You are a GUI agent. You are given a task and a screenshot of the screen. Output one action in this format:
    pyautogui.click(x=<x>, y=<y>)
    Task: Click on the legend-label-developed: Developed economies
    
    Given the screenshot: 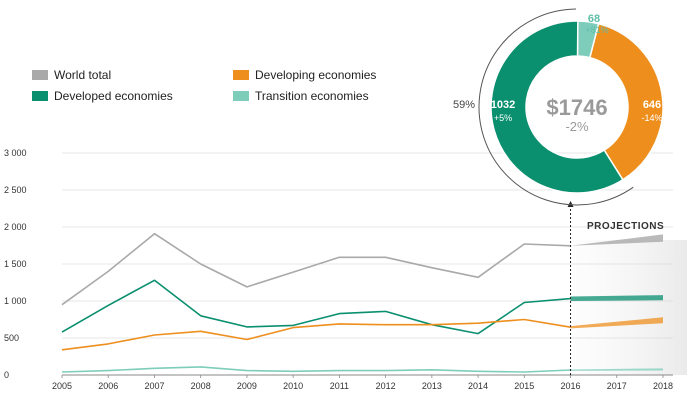 What is the action you would take?
    pyautogui.click(x=113, y=96)
    